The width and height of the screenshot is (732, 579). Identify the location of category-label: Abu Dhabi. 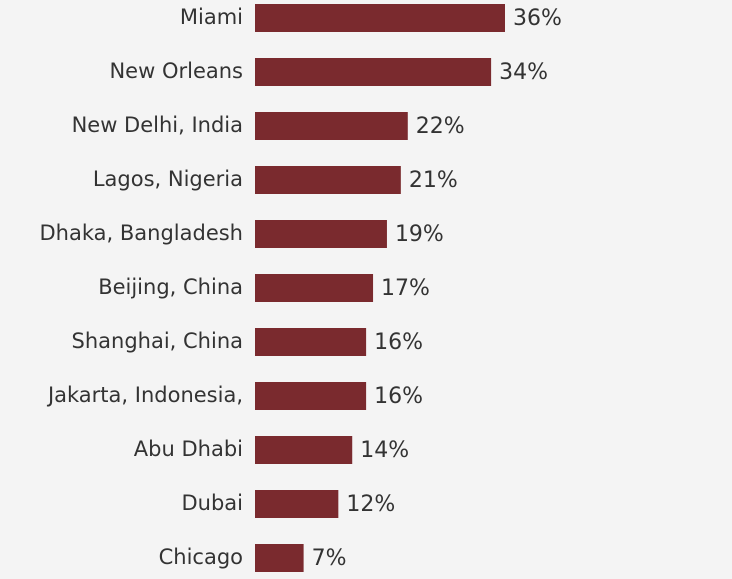
(188, 449).